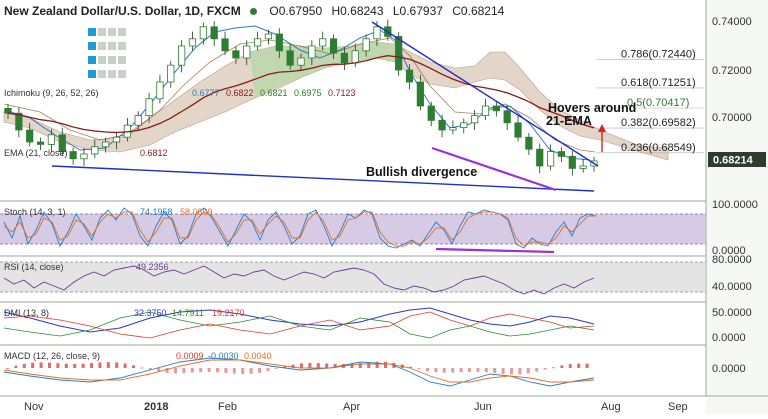 The width and height of the screenshot is (768, 419). I want to click on macd-label: MACD (12, 26, close, 9), so click(52, 356).